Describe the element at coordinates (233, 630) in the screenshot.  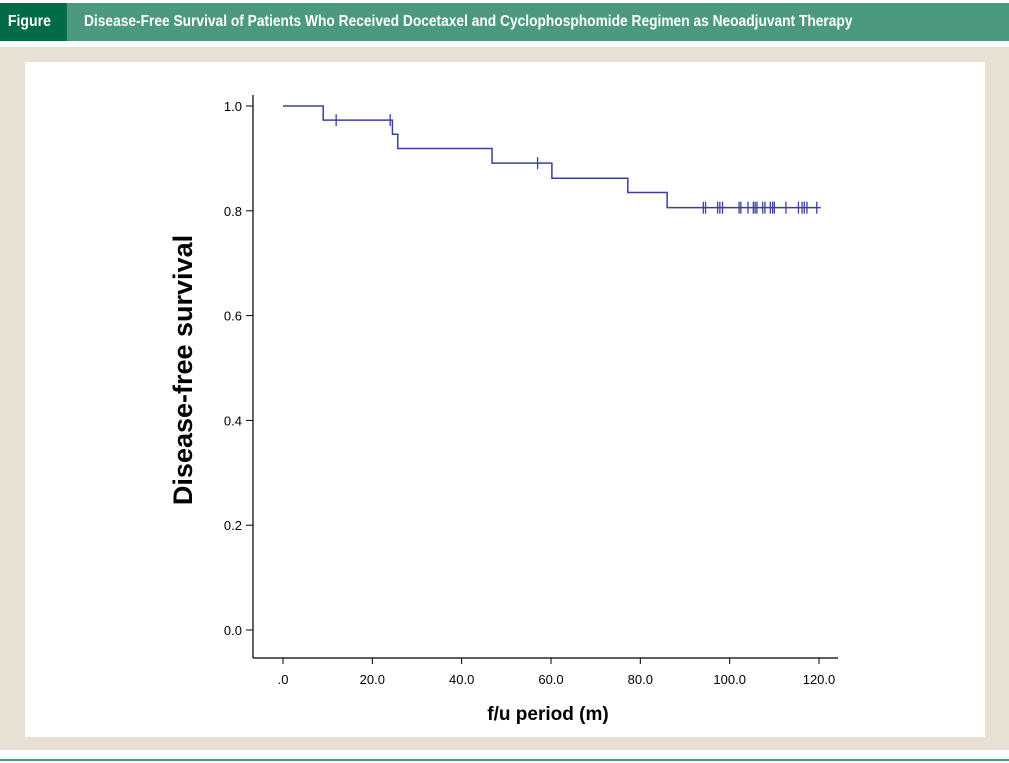
I see `y-tick-label: 0.0` at that location.